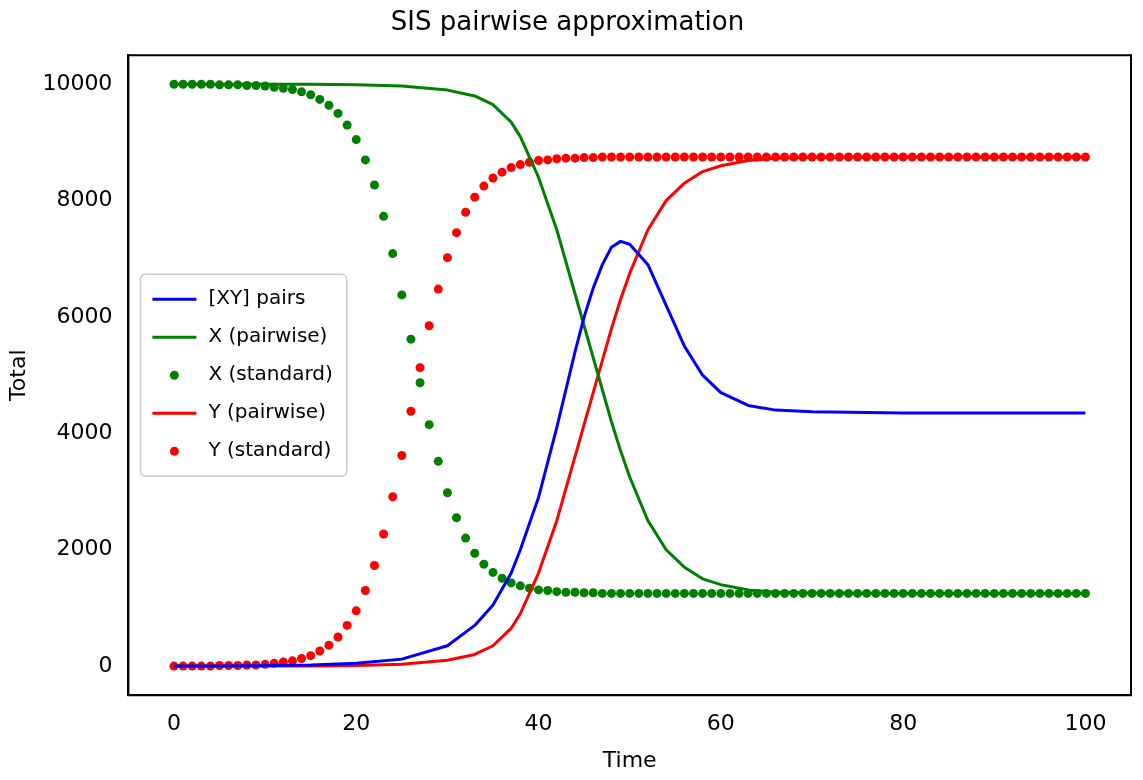 The image size is (1143, 780). I want to click on x-tick-label: 20, so click(356, 723).